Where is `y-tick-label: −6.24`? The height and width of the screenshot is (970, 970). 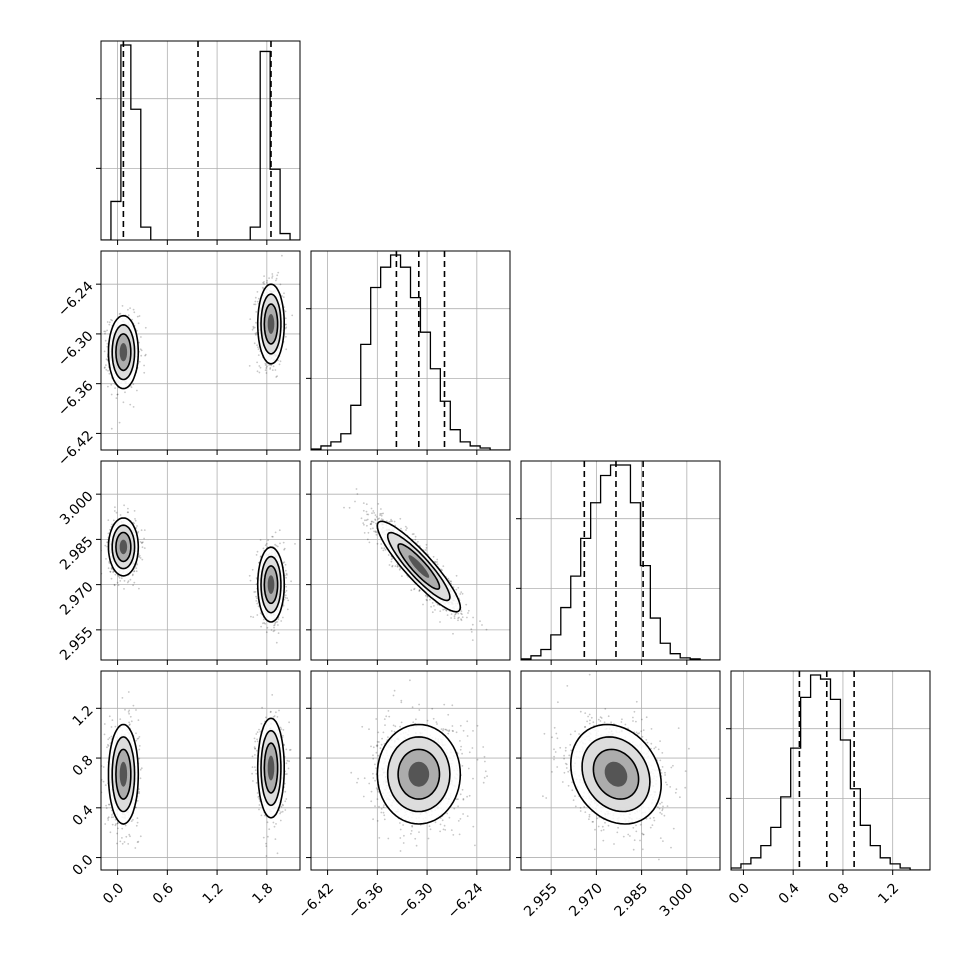
y-tick-label: −6.24 is located at coordinates (76, 299).